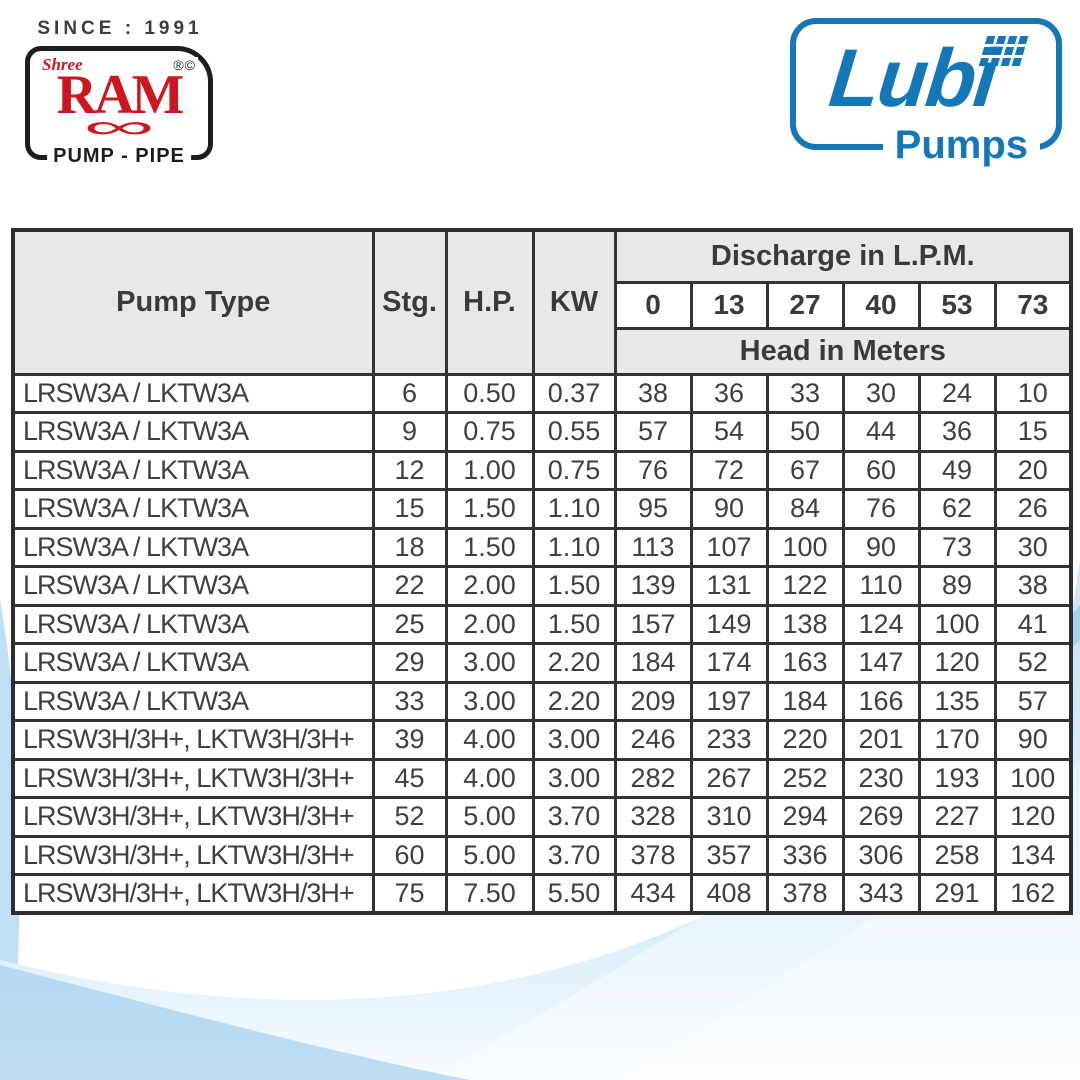 The image size is (1080, 1080). I want to click on head-cell: 73, so click(957, 547).